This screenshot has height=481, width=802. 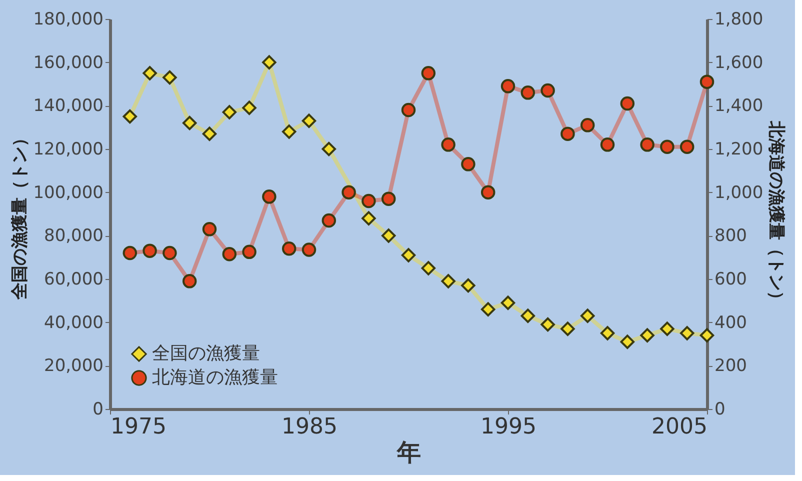 I want to click on x-tick-label: 1995, so click(x=508, y=427).